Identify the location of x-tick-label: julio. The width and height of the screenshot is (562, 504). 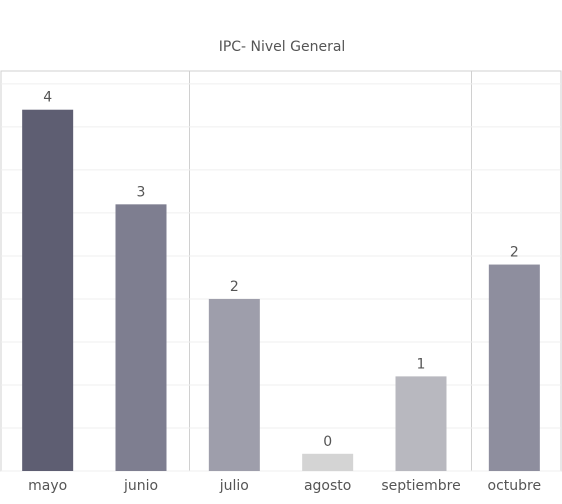
(234, 486).